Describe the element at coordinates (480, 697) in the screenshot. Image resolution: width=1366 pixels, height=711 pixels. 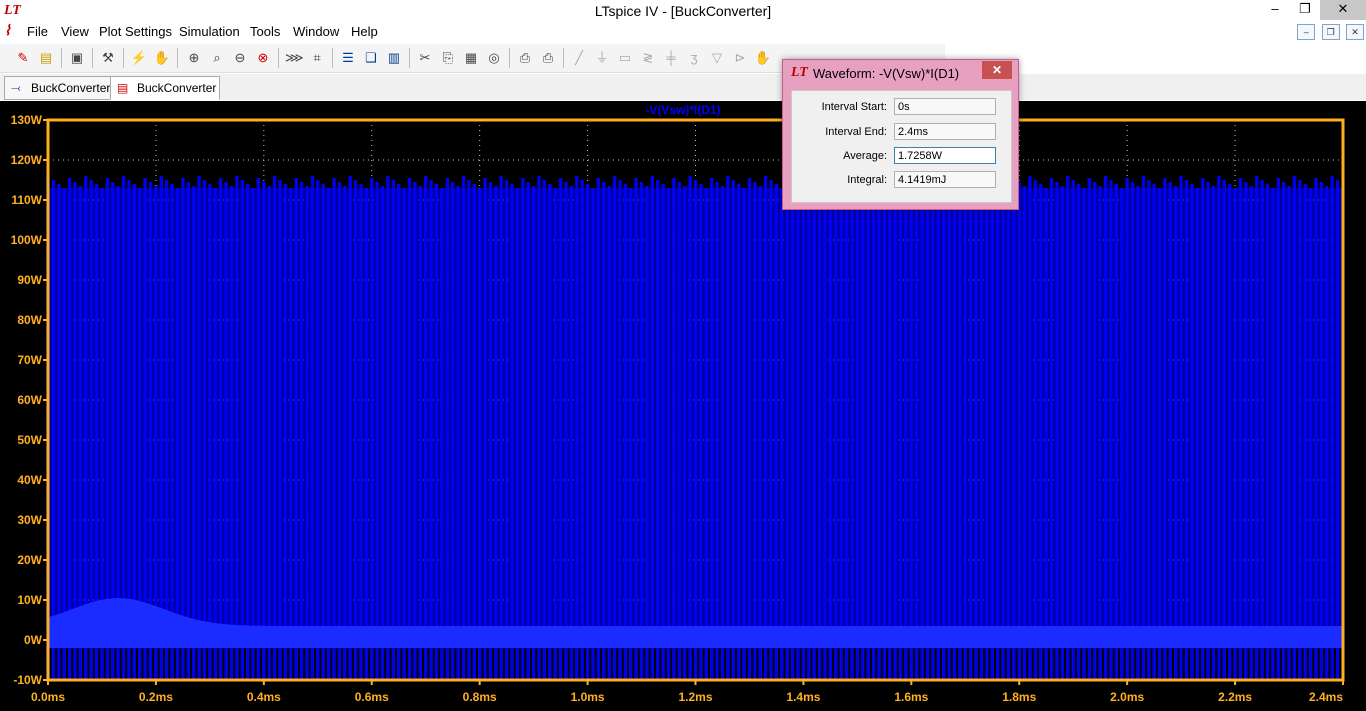
I see `x-tick-label: 0.8ms` at that location.